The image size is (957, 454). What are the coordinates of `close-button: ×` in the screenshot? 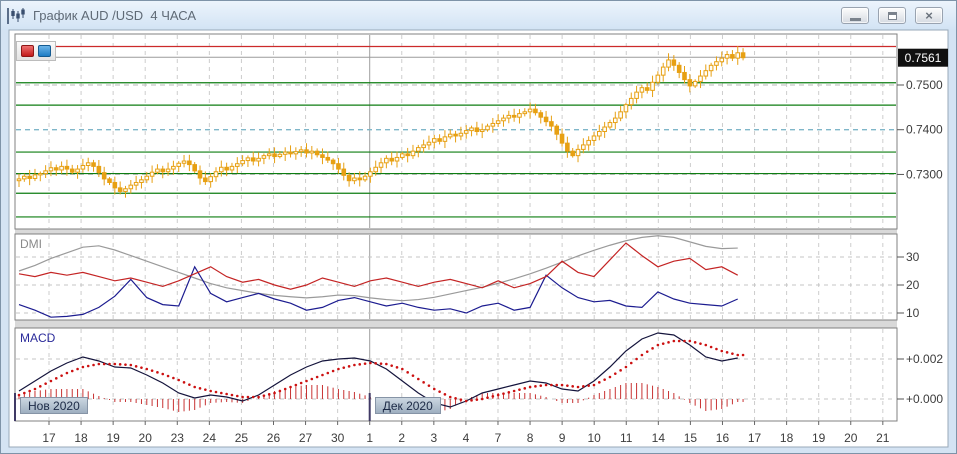 It's located at (929, 15).